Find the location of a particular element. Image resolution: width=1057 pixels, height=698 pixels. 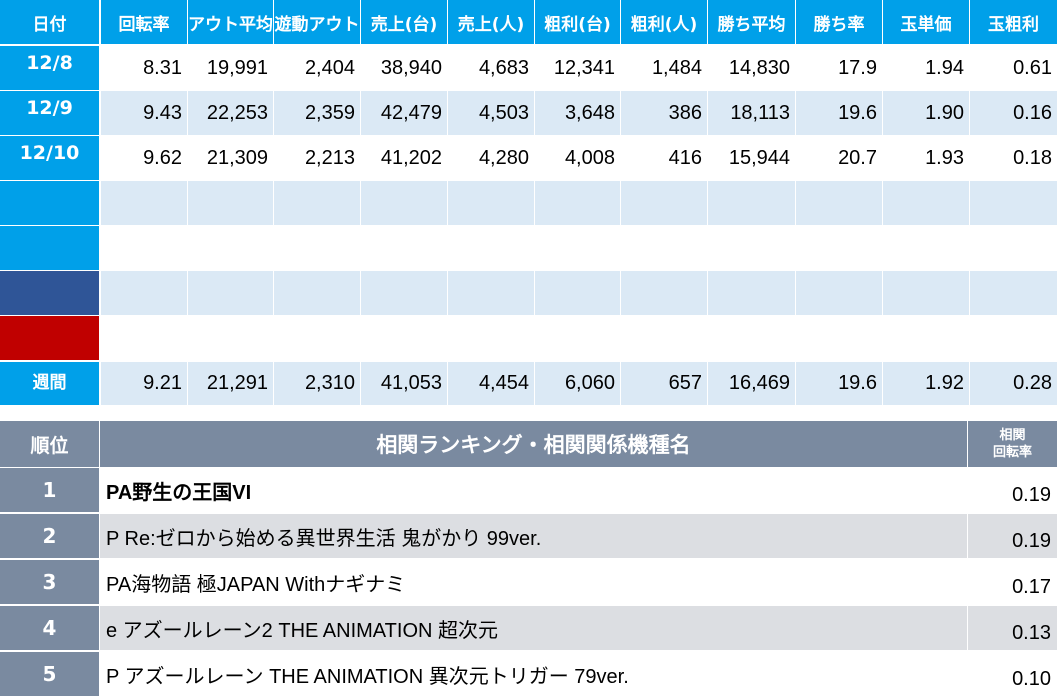

column-header: 遊動アウト is located at coordinates (317, 22).